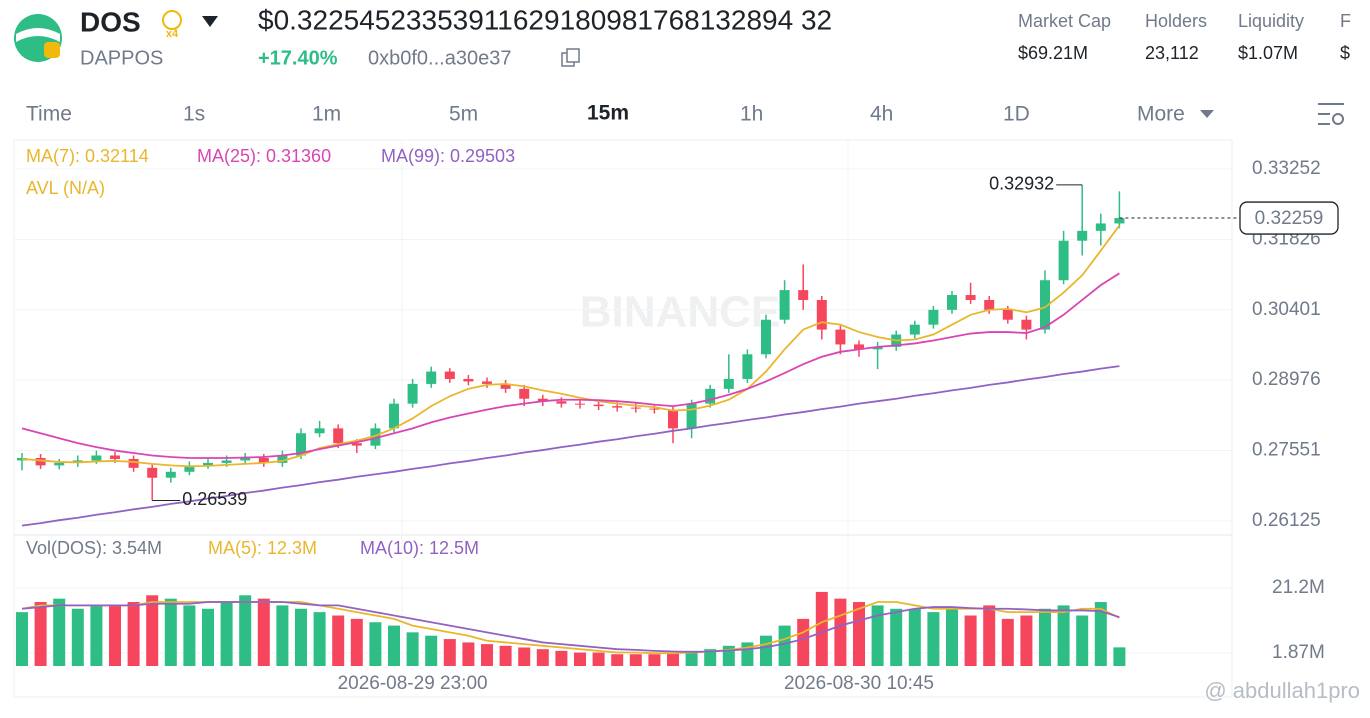 Image resolution: width=1370 pixels, height=718 pixels. I want to click on stat-label: Liquidity, so click(1271, 21).